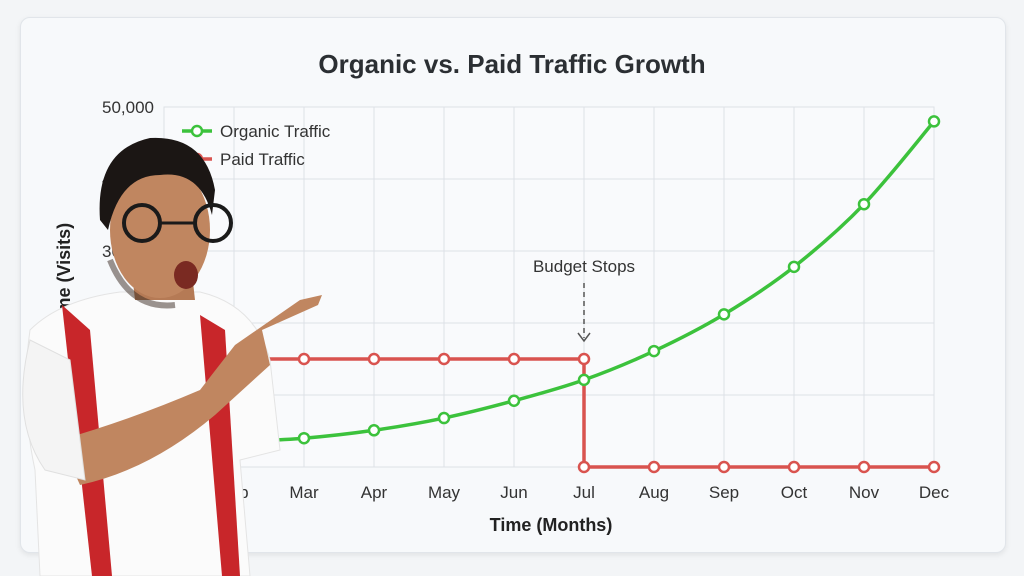 Image resolution: width=1024 pixels, height=576 pixels. Describe the element at coordinates (584, 492) in the screenshot. I see `x-tick-label: Jul` at that location.